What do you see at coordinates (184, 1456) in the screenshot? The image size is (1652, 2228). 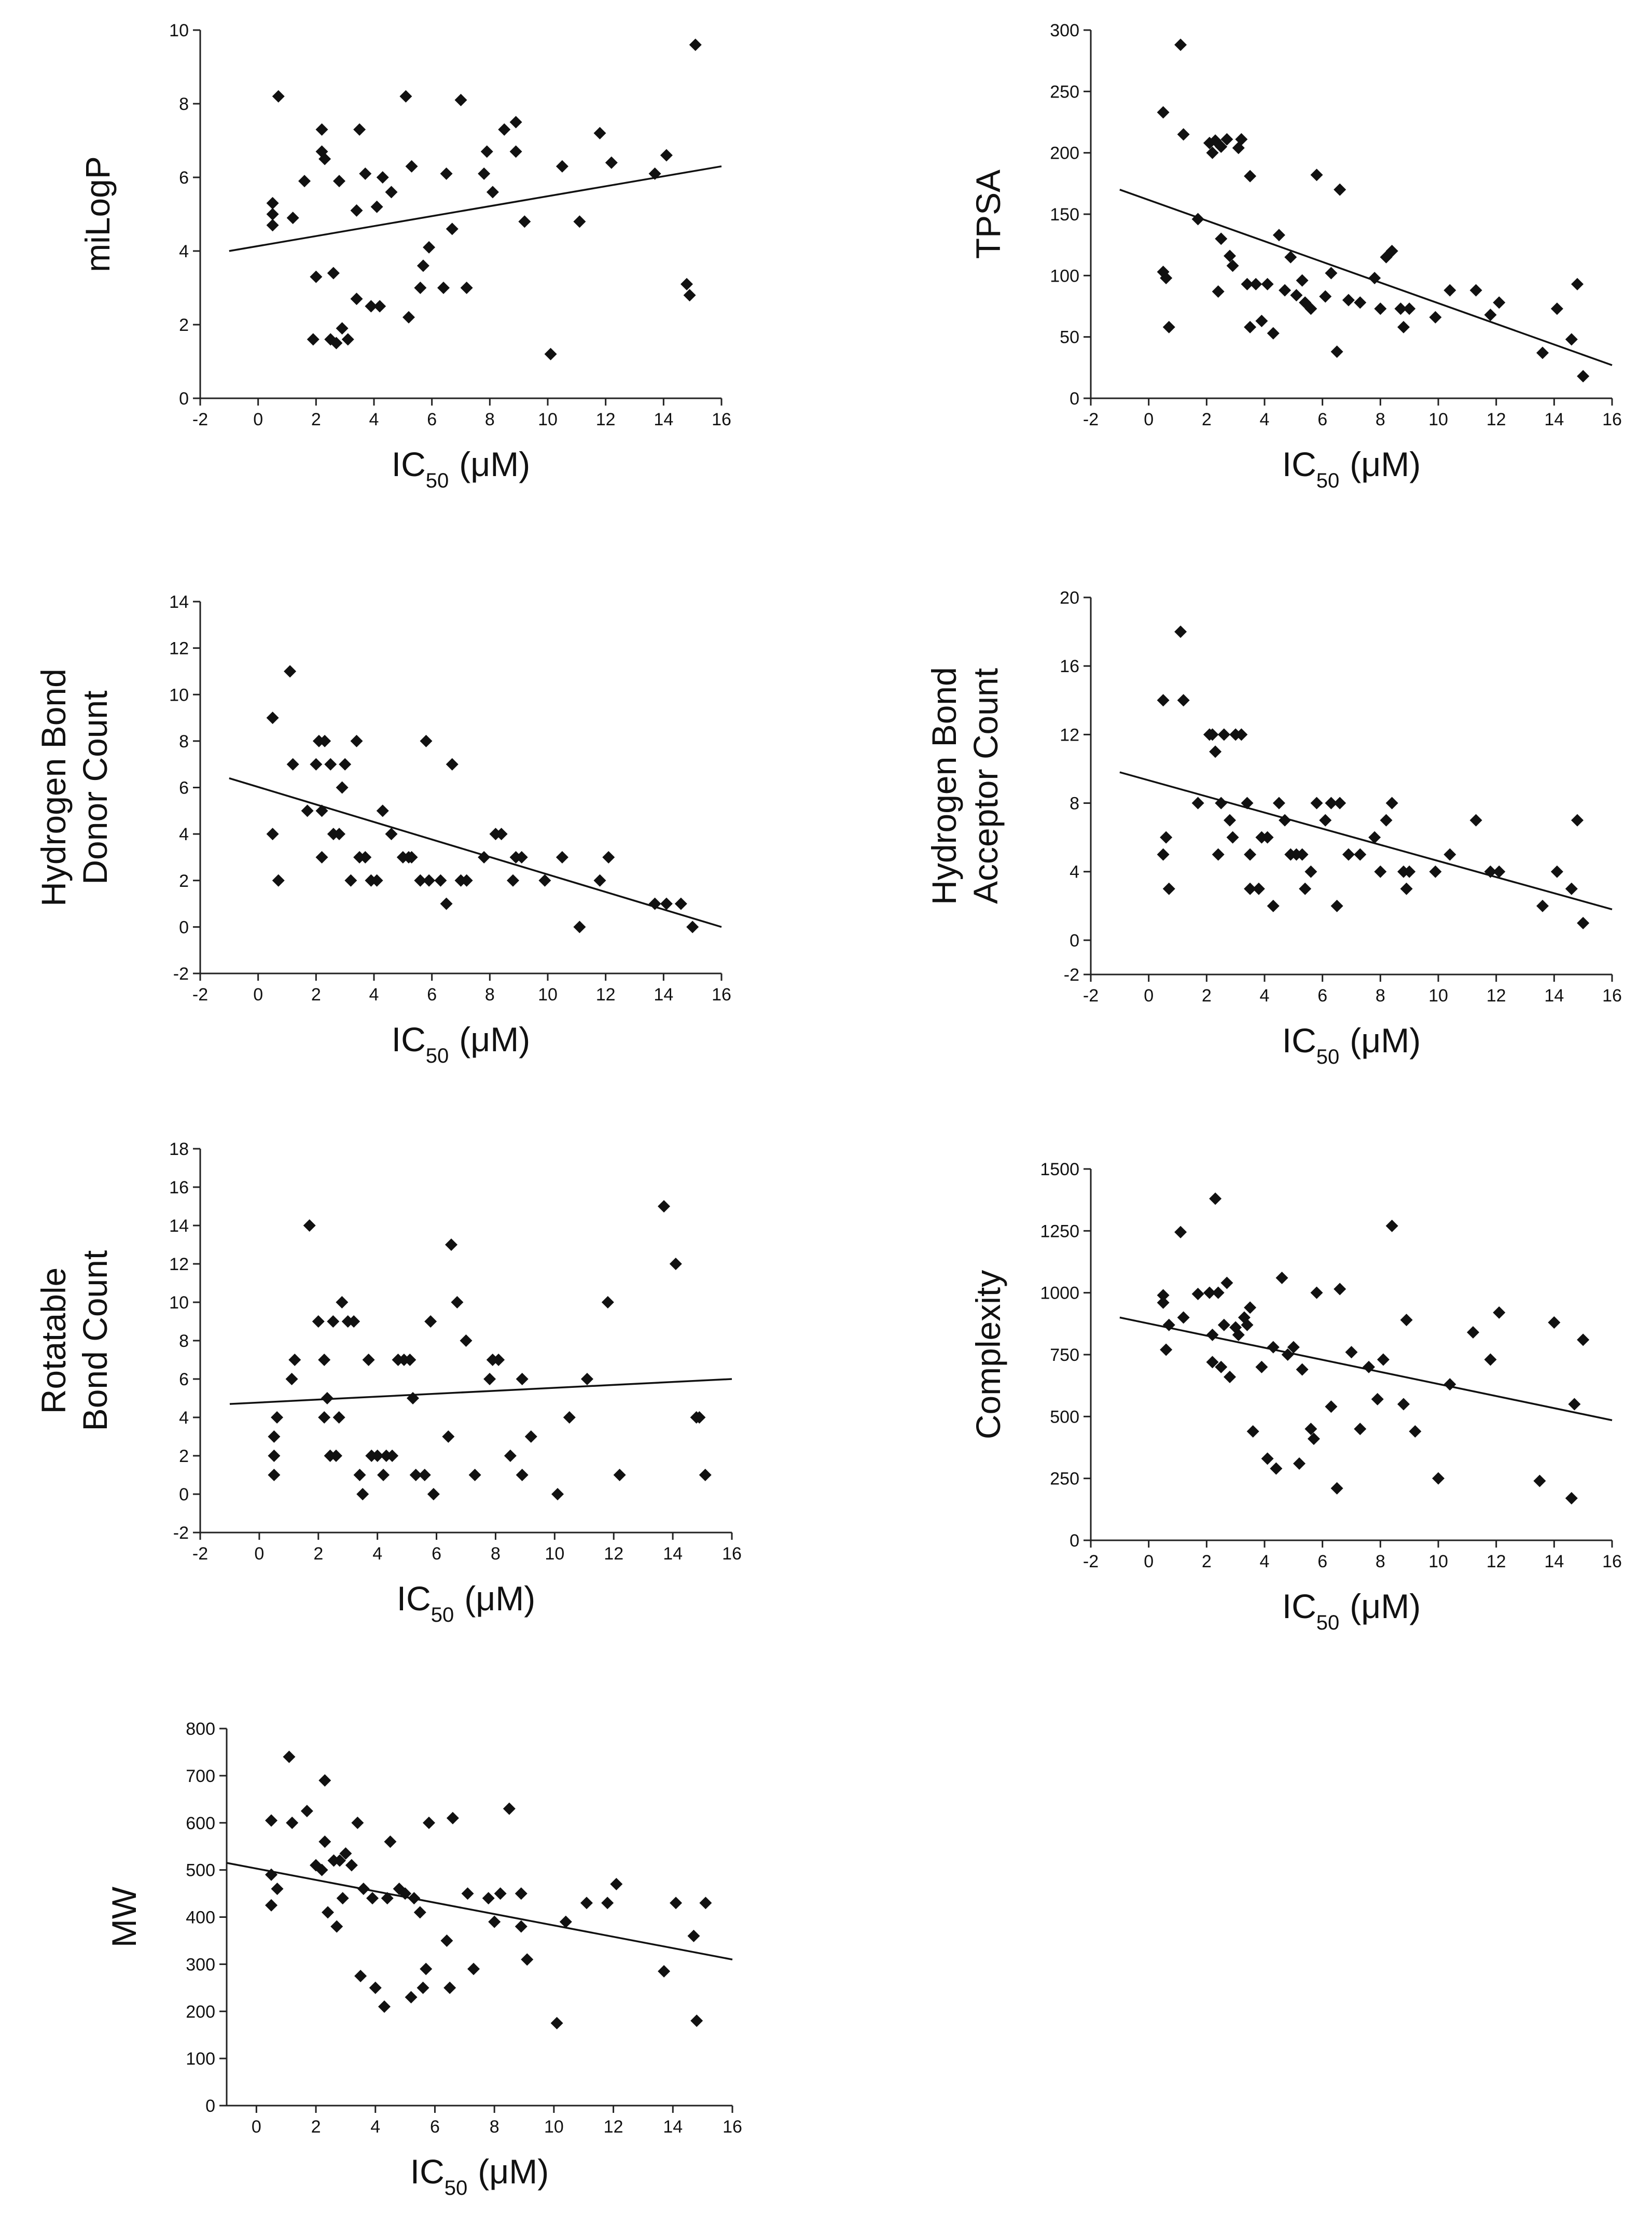 I see `y-tick-label: 2` at bounding box center [184, 1456].